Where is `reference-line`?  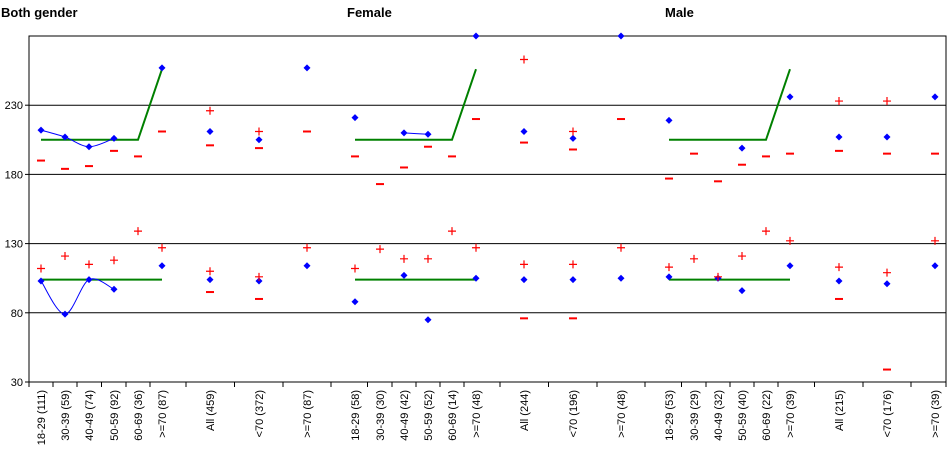 reference-line is located at coordinates (730, 104).